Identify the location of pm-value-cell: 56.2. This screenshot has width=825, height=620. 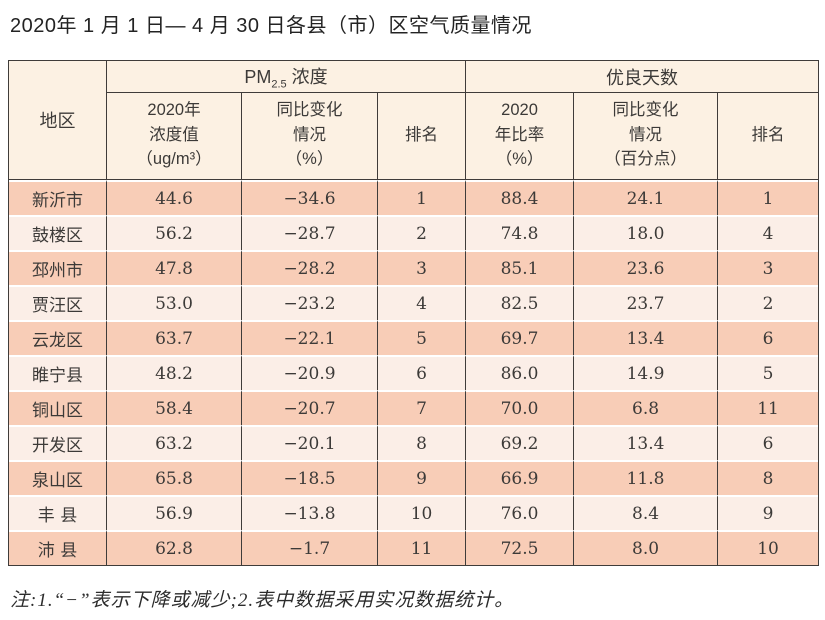
(174, 232).